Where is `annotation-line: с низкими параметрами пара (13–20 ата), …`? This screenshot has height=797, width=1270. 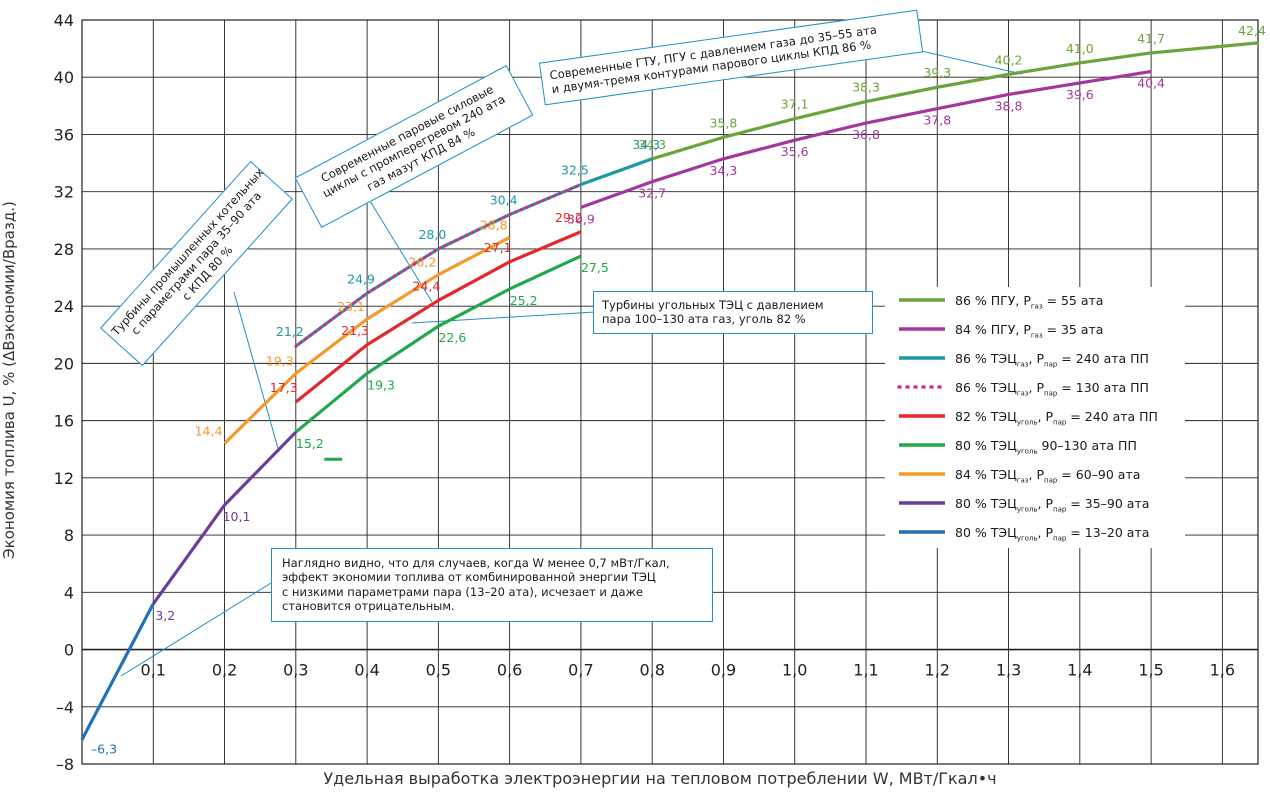 annotation-line: с низкими параметрами пара (13–20 ата), … is located at coordinates (462, 591).